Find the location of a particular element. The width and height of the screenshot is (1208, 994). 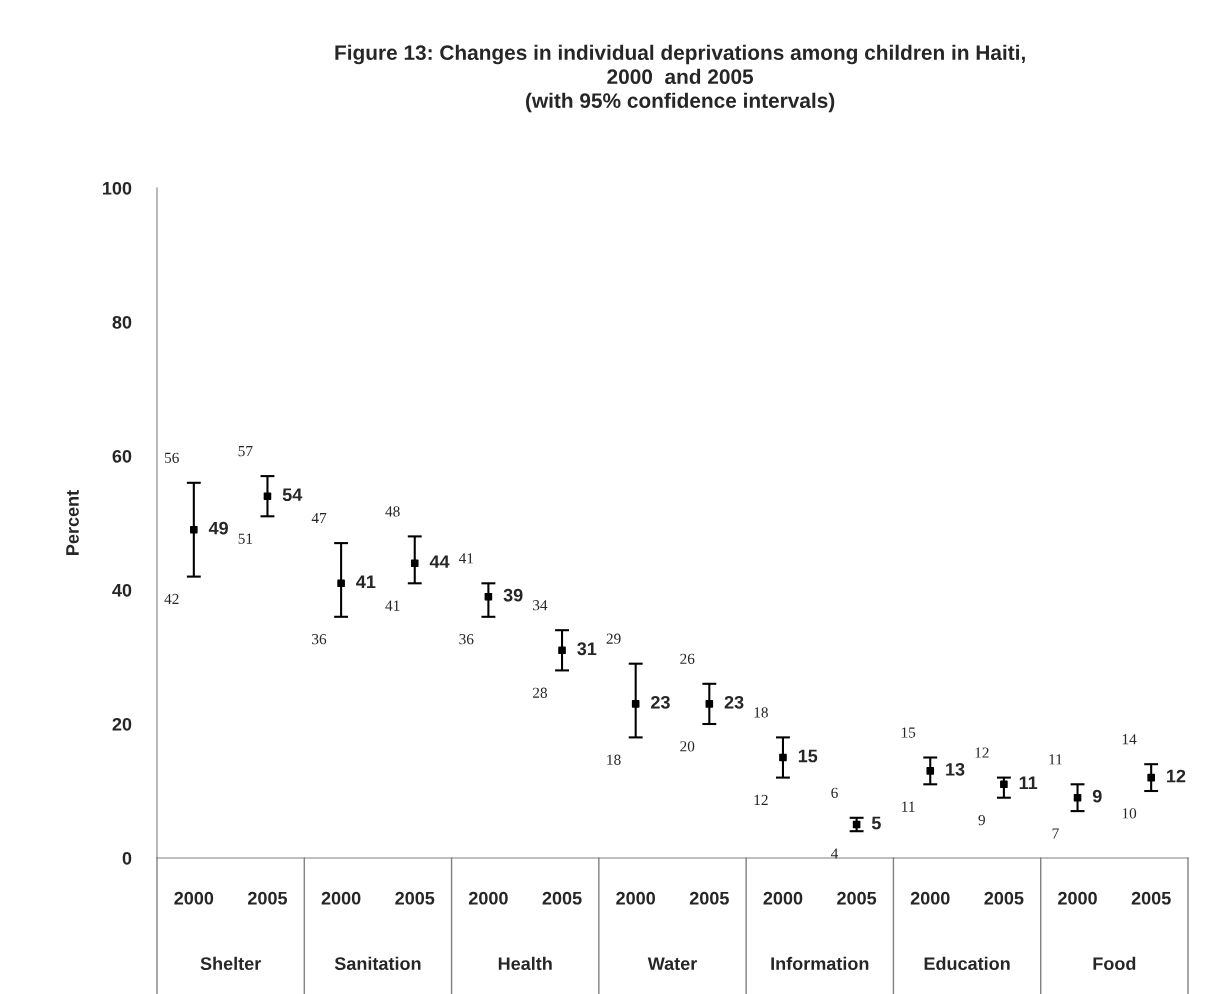

annotation: 48 is located at coordinates (392, 511).